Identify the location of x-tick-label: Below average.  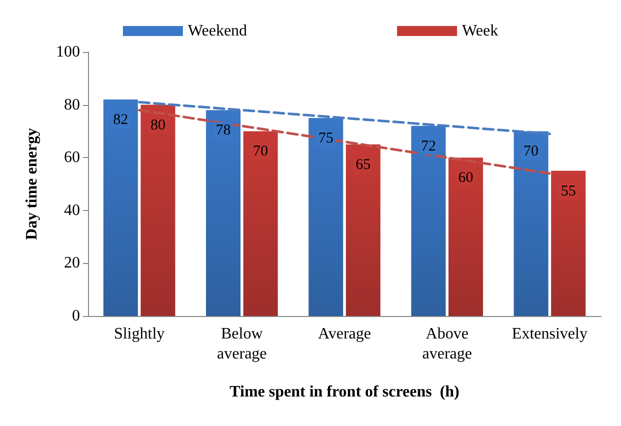
(242, 344).